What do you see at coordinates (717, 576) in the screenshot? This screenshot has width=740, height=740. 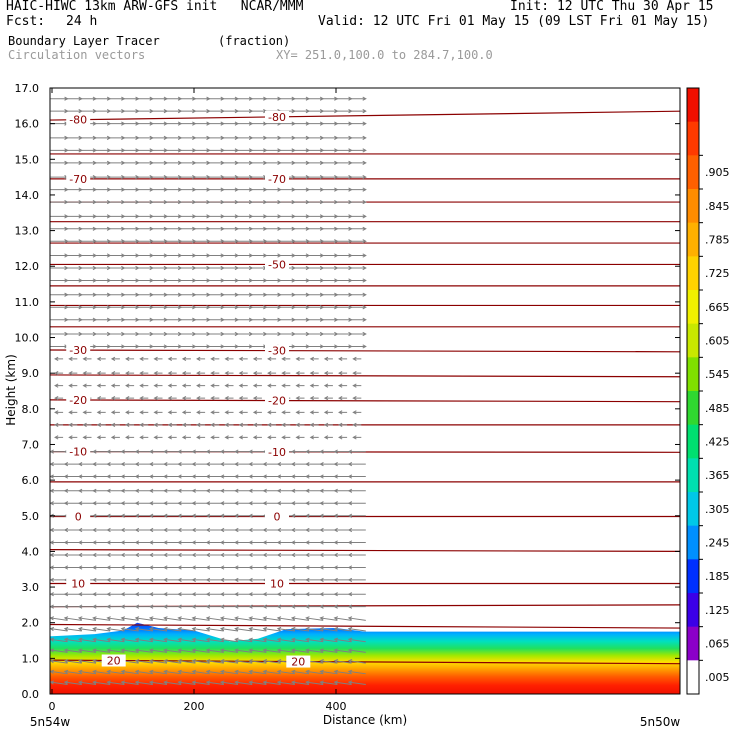 I see `colorbar-label: .185` at bounding box center [717, 576].